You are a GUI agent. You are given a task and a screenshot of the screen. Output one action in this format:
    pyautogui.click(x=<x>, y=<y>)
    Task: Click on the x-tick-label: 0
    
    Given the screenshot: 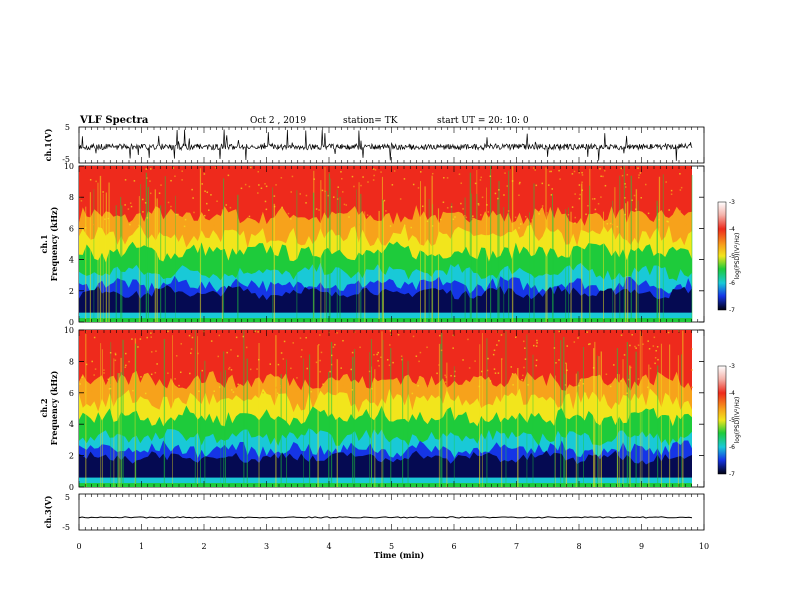 What is the action you would take?
    pyautogui.click(x=78, y=546)
    